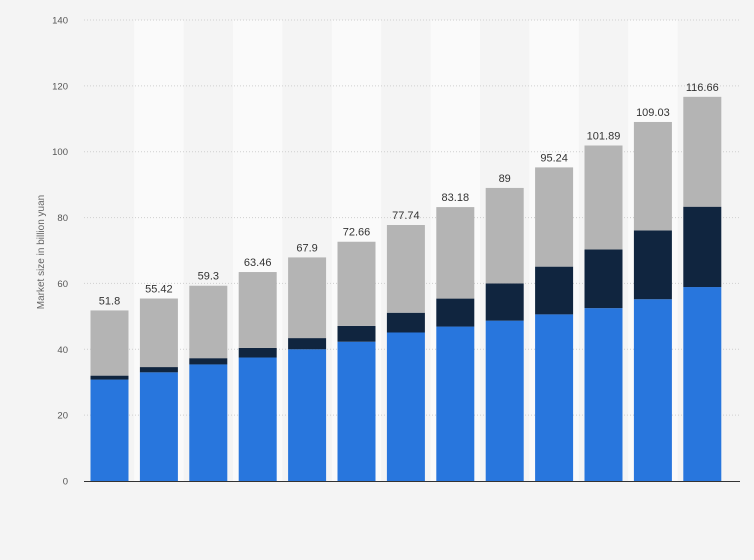 The width and height of the screenshot is (754, 560). I want to click on y-tick-label: 140, so click(60, 21).